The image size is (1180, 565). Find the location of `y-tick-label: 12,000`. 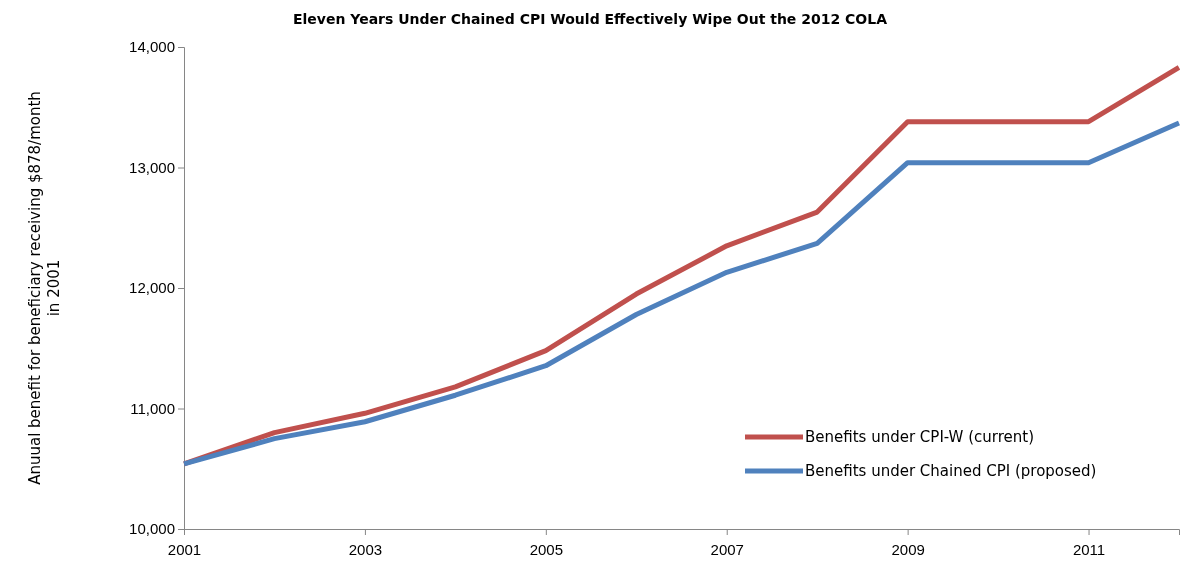

y-tick-label: 12,000 is located at coordinates (152, 288).